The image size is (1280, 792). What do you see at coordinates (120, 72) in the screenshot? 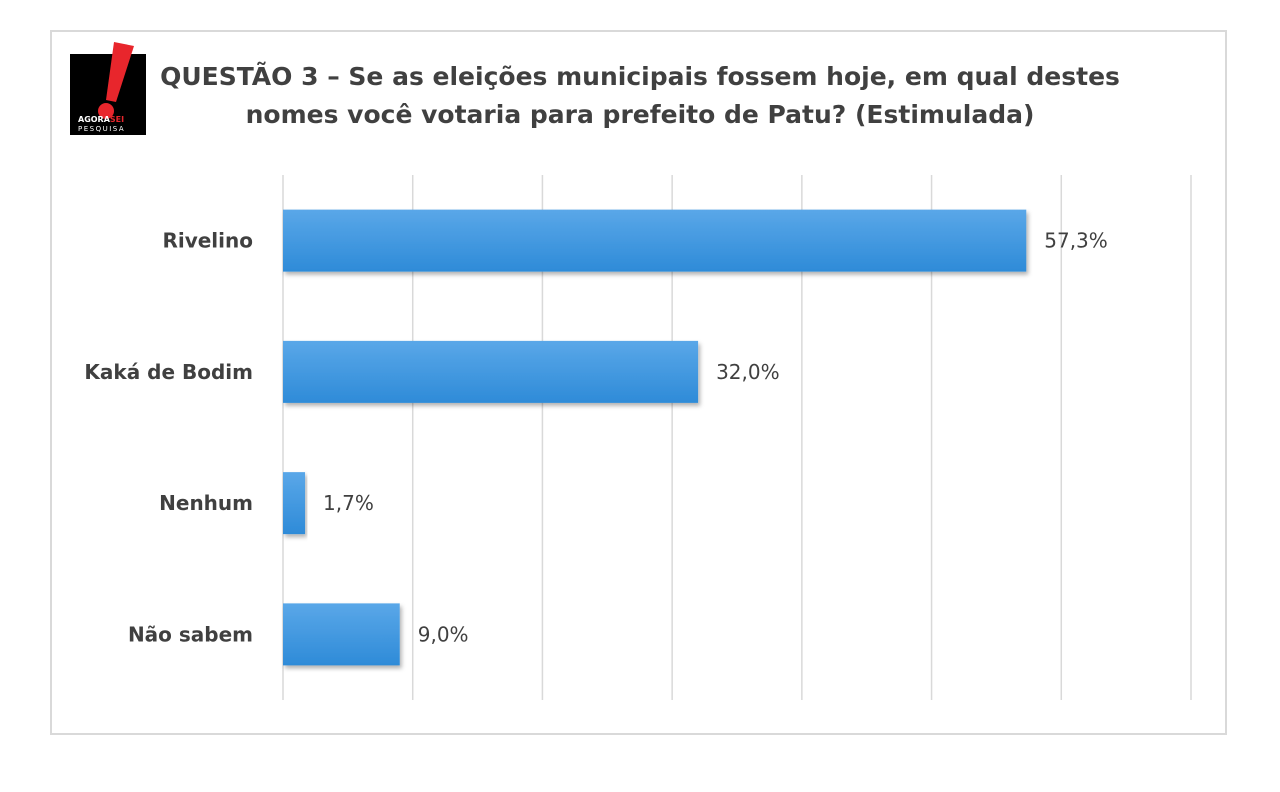
I see `logo-exclamation-bar` at bounding box center [120, 72].